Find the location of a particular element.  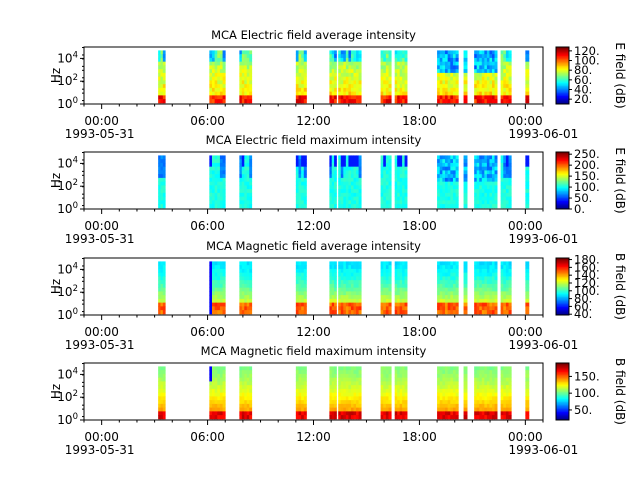

colorbar: 50. 100. 150. B field (dB) is located at coordinates (591, 391).